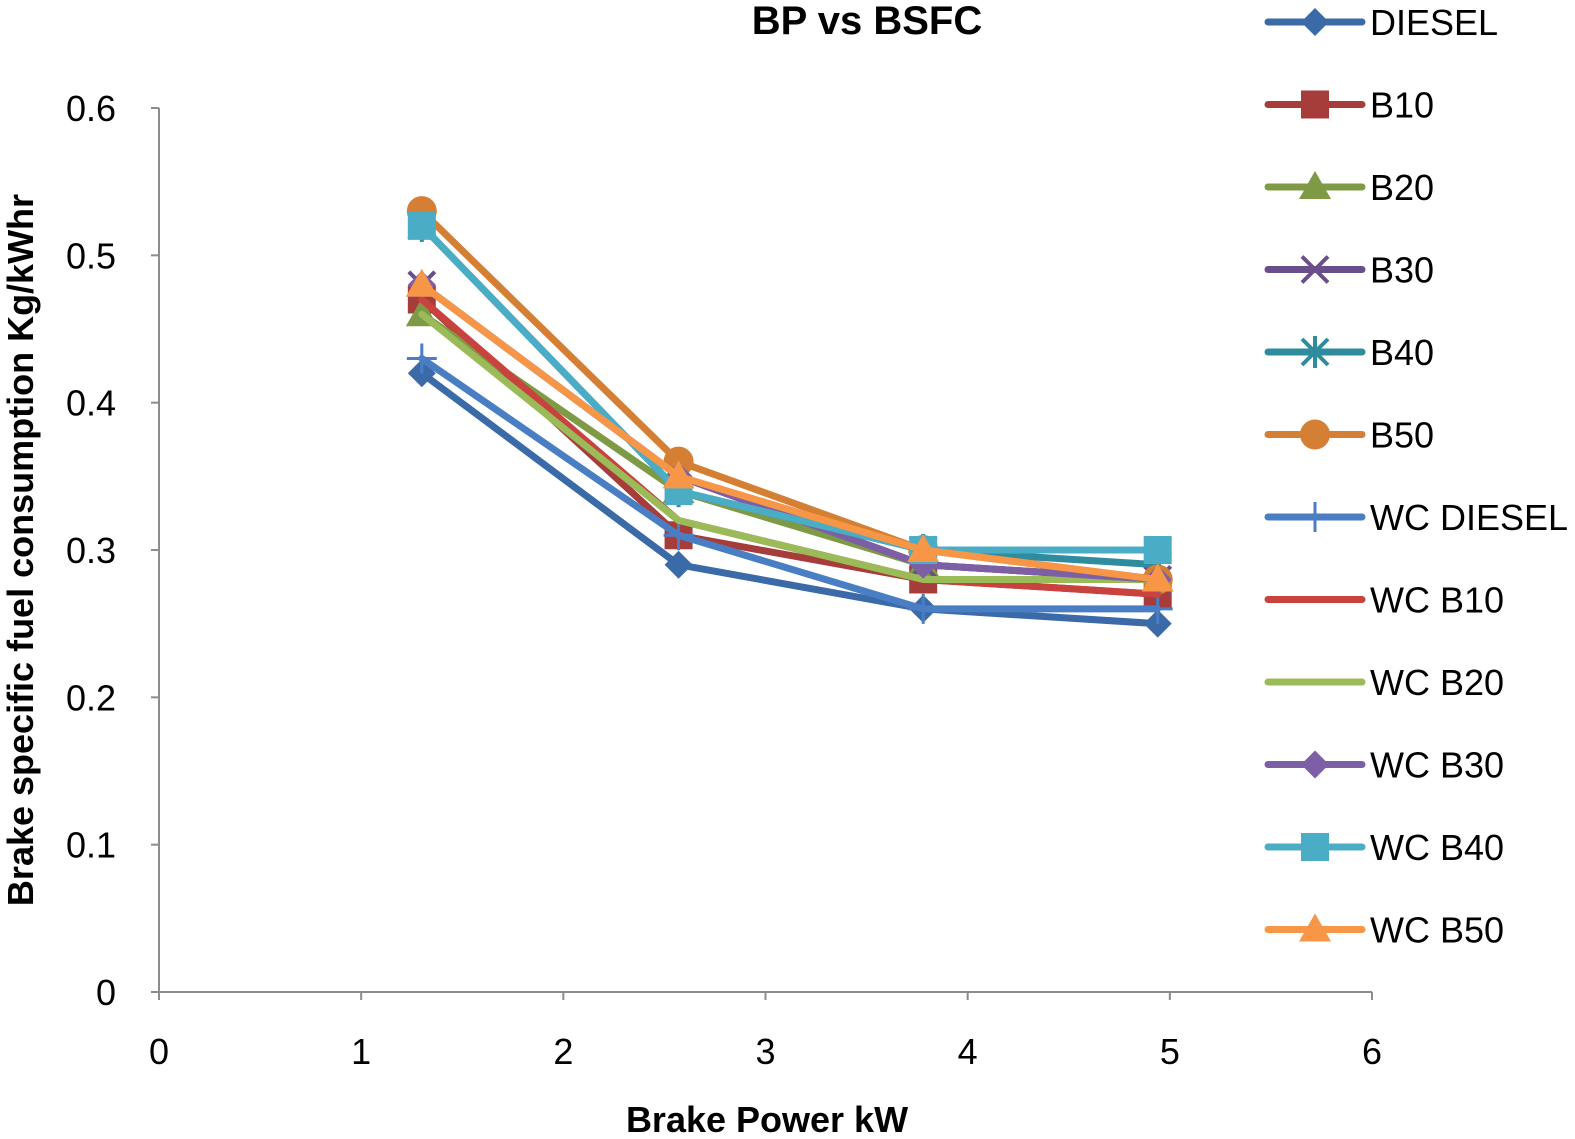 This screenshot has width=1575, height=1139. What do you see at coordinates (1469, 517) in the screenshot?
I see `legend-label: WC DIESEL` at bounding box center [1469, 517].